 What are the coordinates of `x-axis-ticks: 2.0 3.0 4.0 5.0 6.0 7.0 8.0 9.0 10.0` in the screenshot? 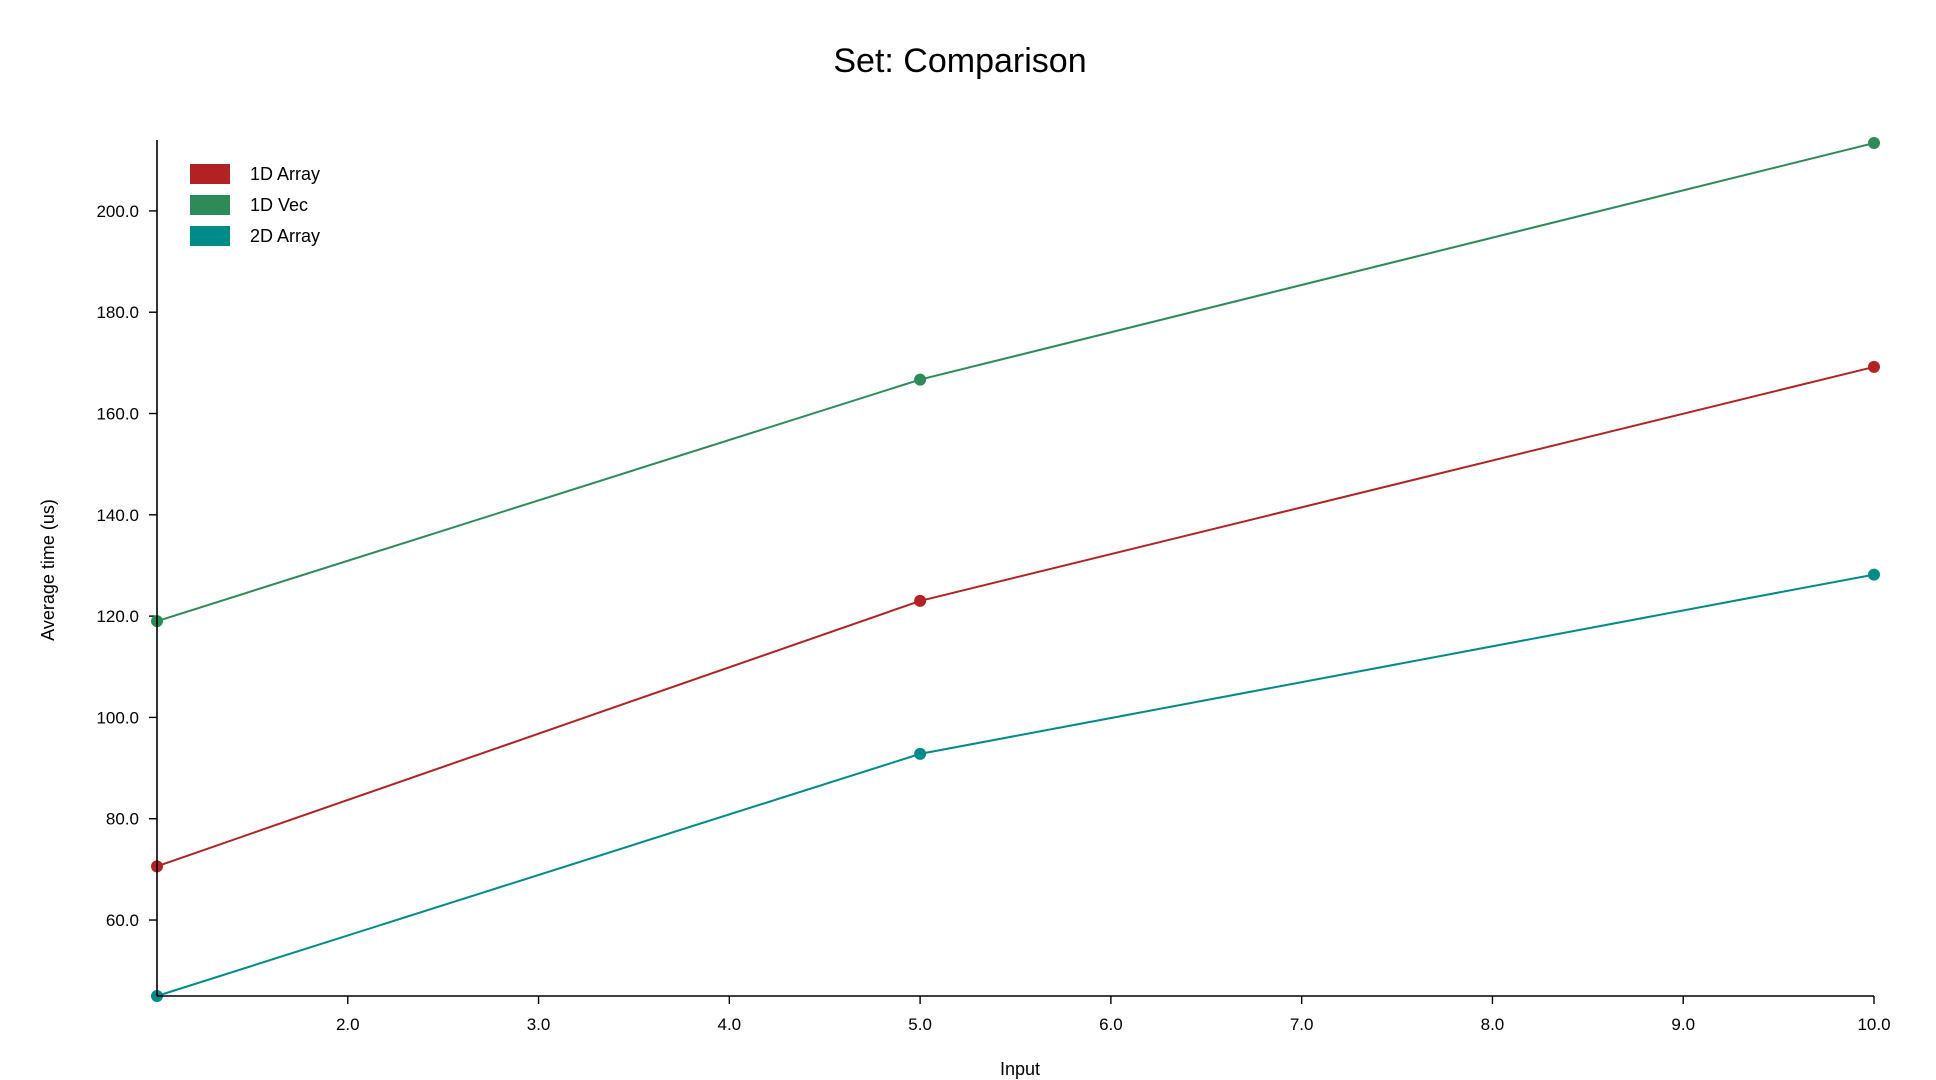 It's located at (1113, 1015).